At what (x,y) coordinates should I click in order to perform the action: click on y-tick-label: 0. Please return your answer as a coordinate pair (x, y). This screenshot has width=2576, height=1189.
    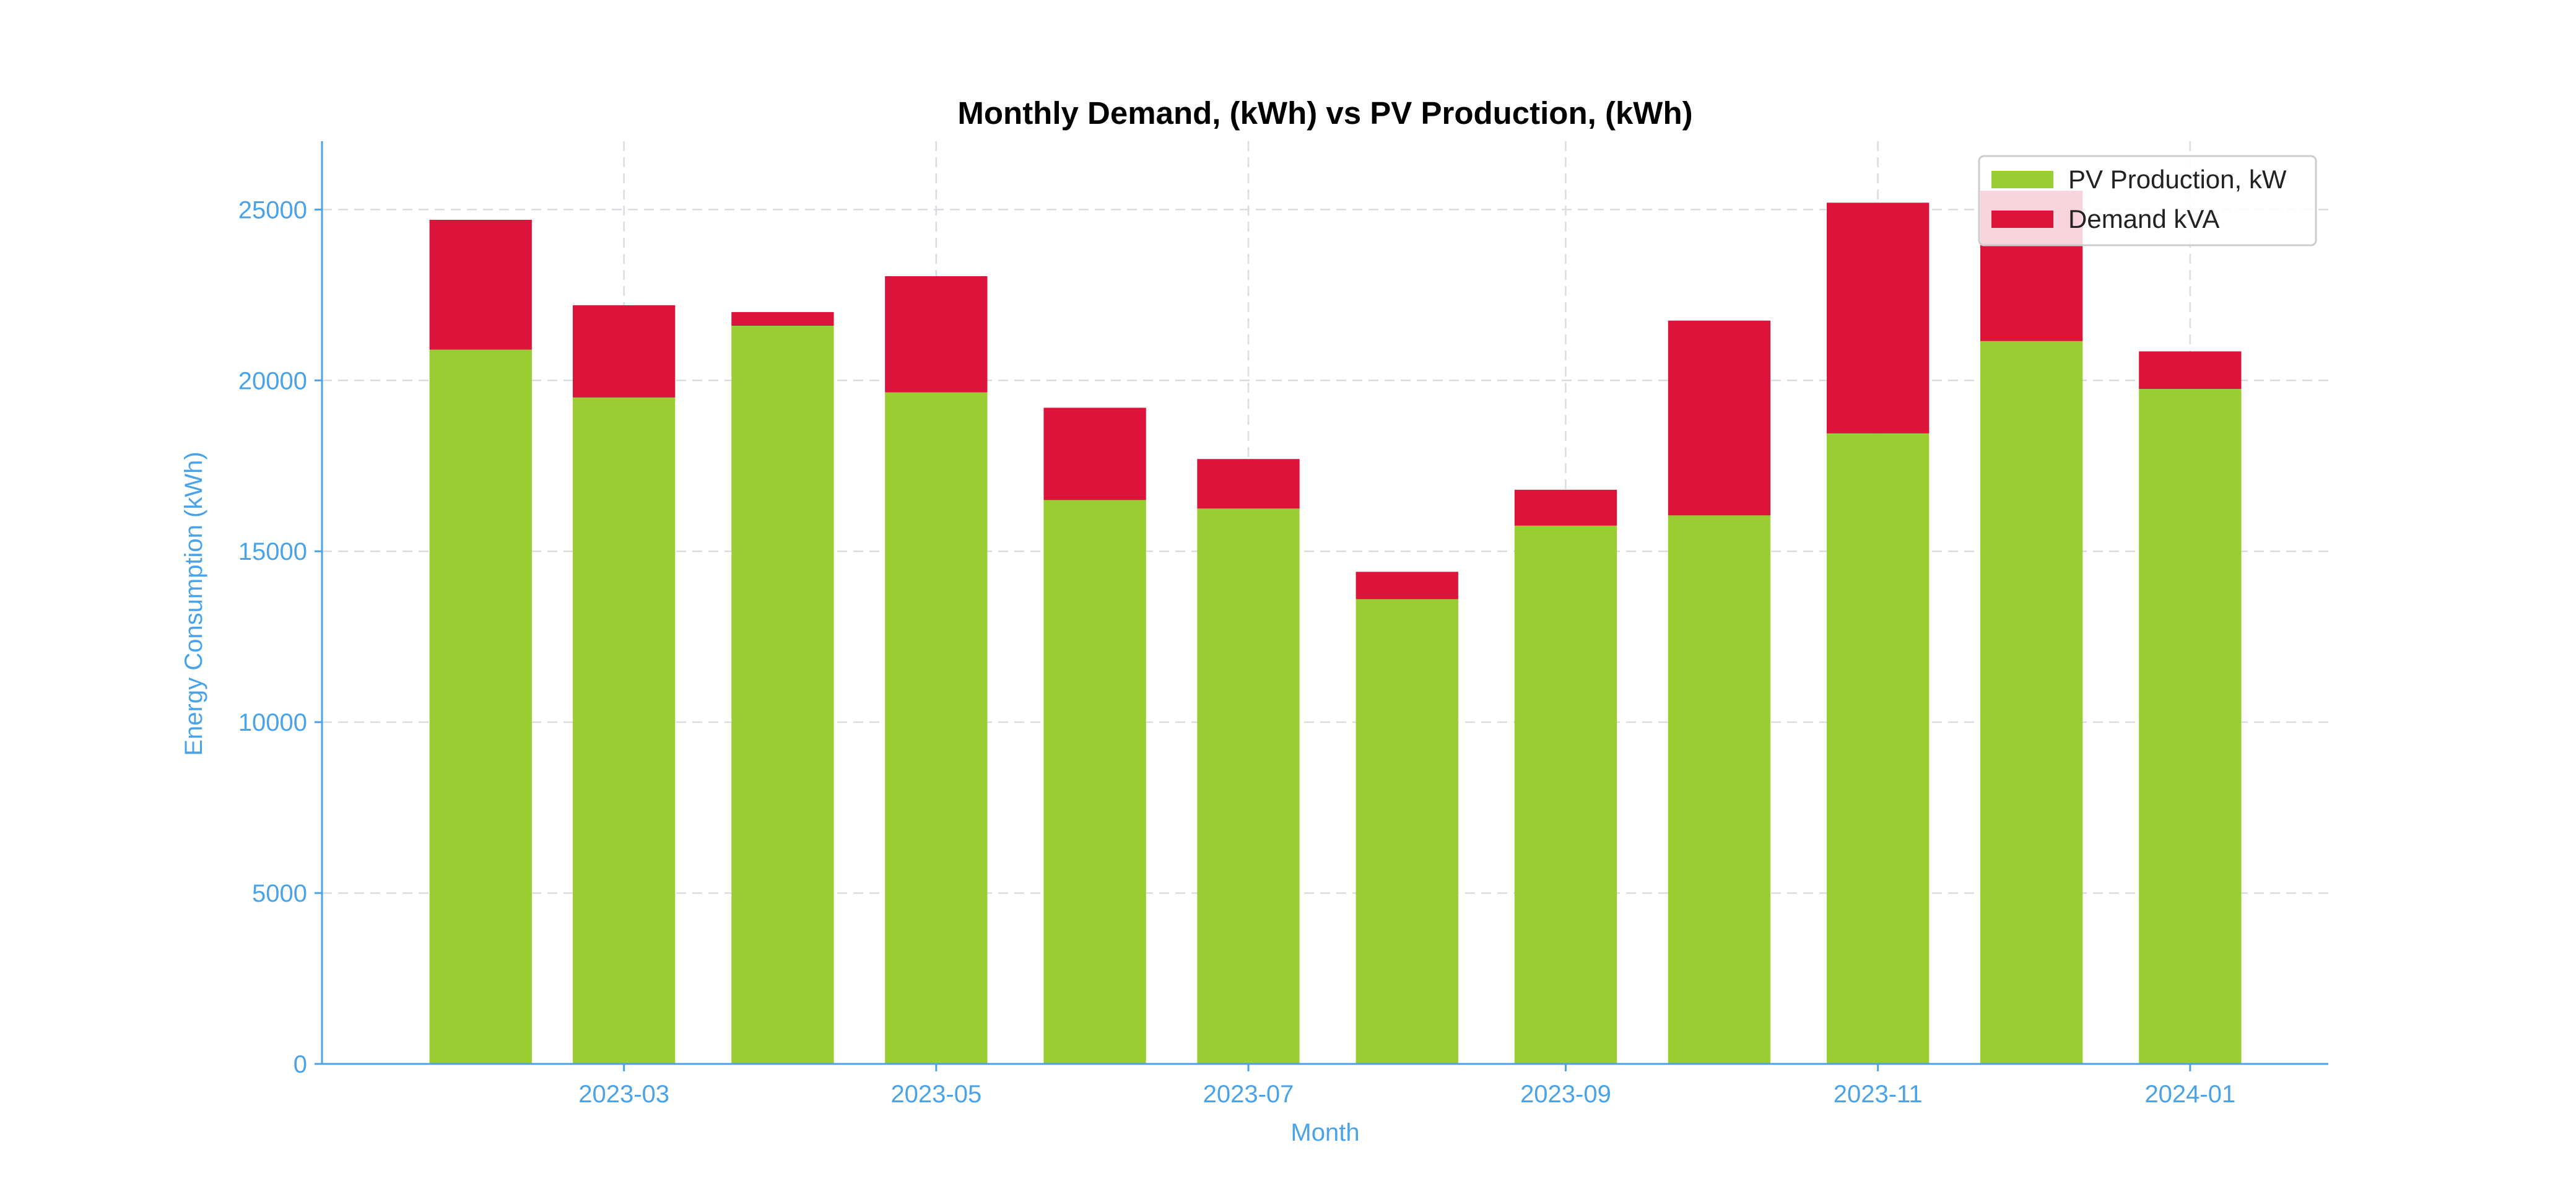
    Looking at the image, I should click on (300, 1064).